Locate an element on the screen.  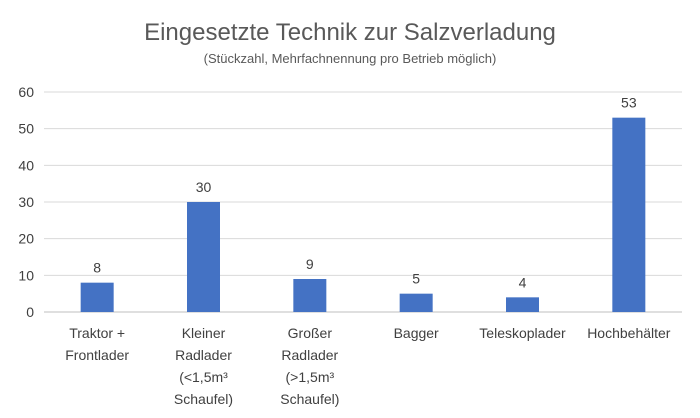
category-label: Traktor + Frontlader is located at coordinates (97, 344).